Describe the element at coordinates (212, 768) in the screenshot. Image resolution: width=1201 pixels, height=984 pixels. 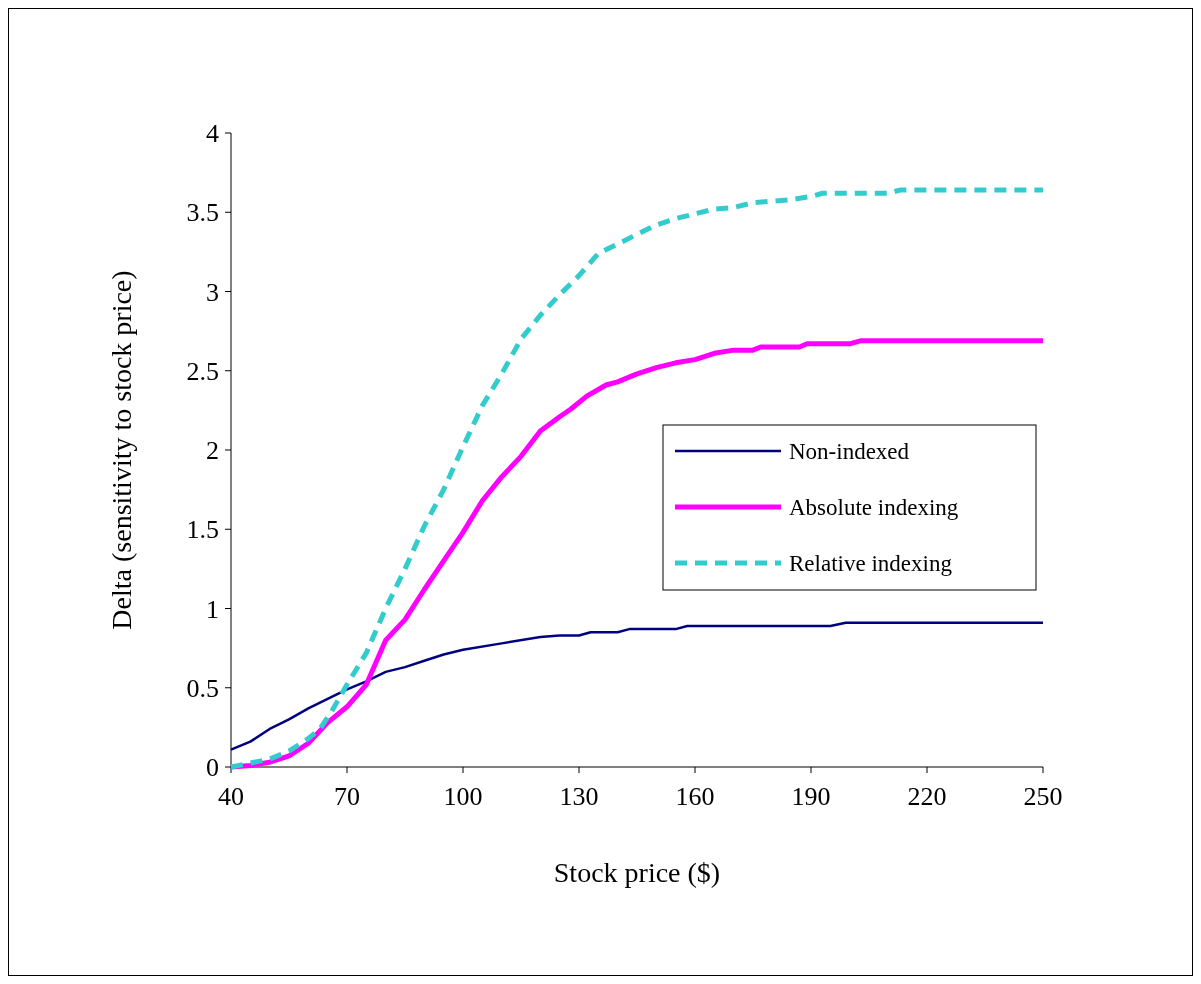
I see `y-tick-label: 0` at that location.